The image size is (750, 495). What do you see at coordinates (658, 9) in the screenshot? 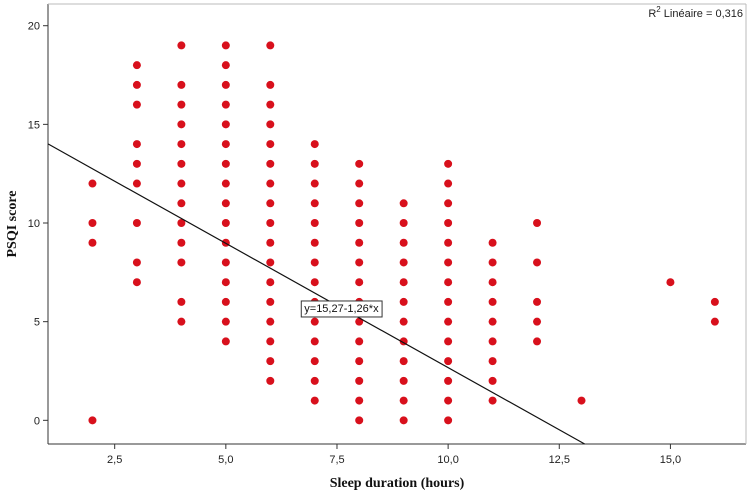
I see `r-squared-sup: 2` at bounding box center [658, 9].